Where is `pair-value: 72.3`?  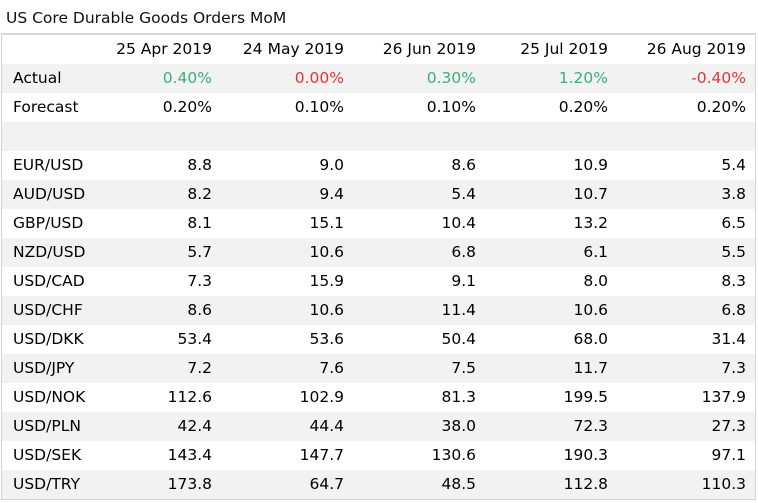
pair-value: 72.3 is located at coordinates (552, 426).